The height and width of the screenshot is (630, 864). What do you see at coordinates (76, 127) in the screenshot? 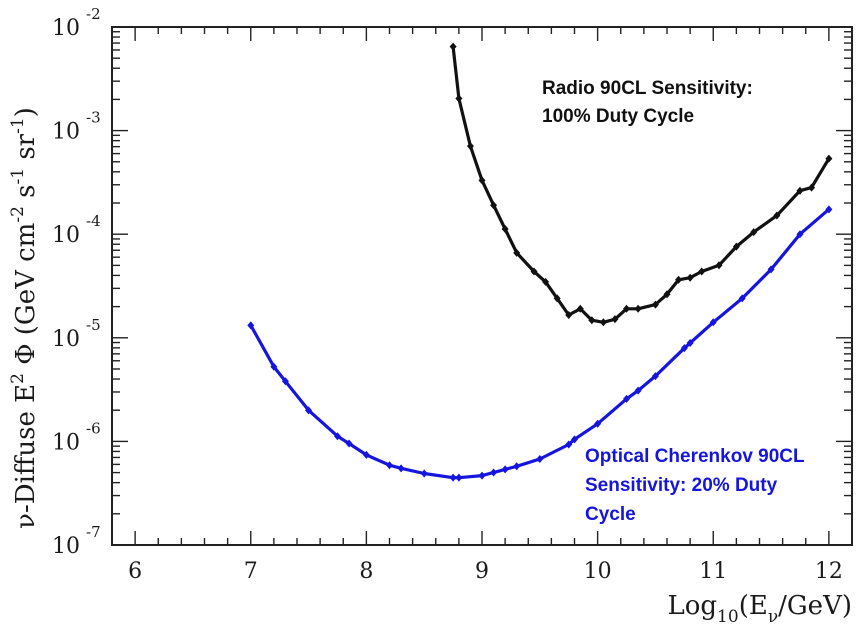
I see `y-tick-label: 10⁻³` at bounding box center [76, 127].